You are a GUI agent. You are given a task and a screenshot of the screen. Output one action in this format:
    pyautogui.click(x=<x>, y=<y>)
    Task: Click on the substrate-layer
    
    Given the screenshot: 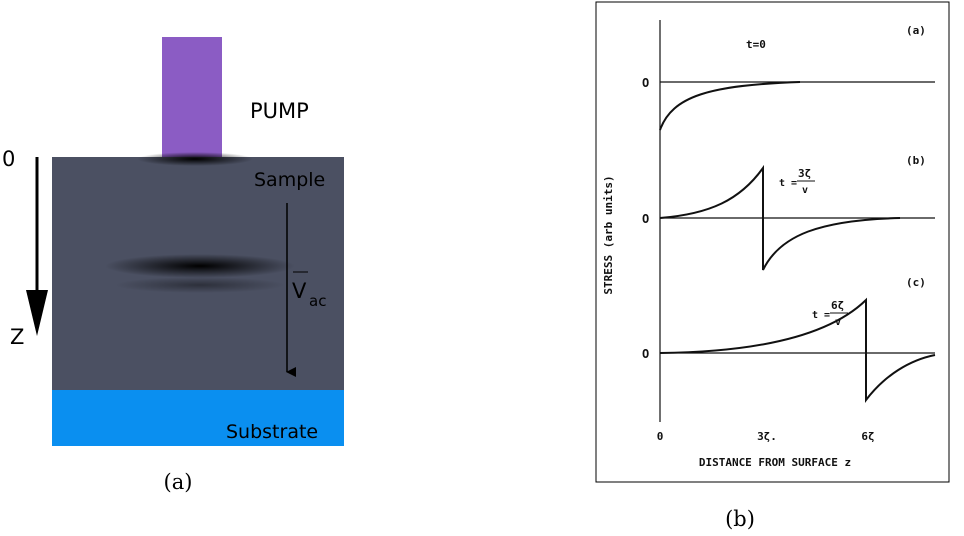 What is the action you would take?
    pyautogui.click(x=198, y=418)
    